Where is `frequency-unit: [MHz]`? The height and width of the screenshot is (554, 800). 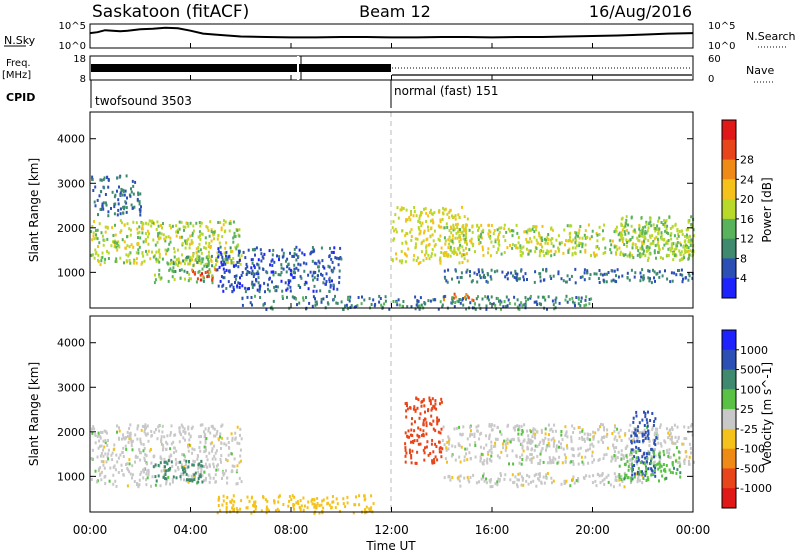 frequency-unit: [MHz] is located at coordinates (16, 75).